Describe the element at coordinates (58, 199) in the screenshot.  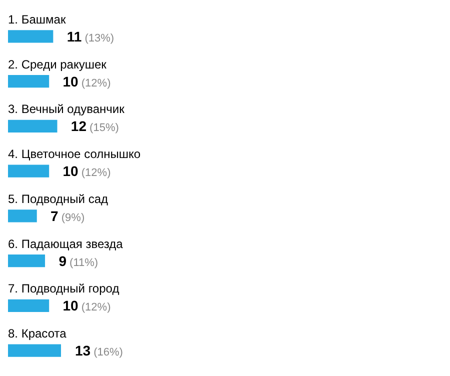
I see `y-tick-label: 5. Подводный сад` at that location.